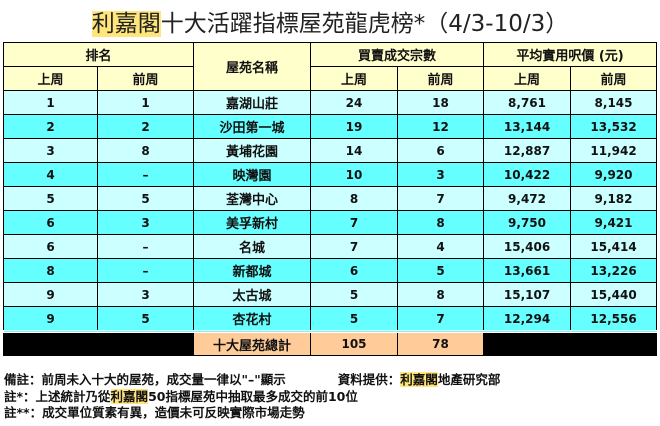  What do you see at coordinates (614, 126) in the screenshot?
I see `cell-price-prev: 13,532` at bounding box center [614, 126].